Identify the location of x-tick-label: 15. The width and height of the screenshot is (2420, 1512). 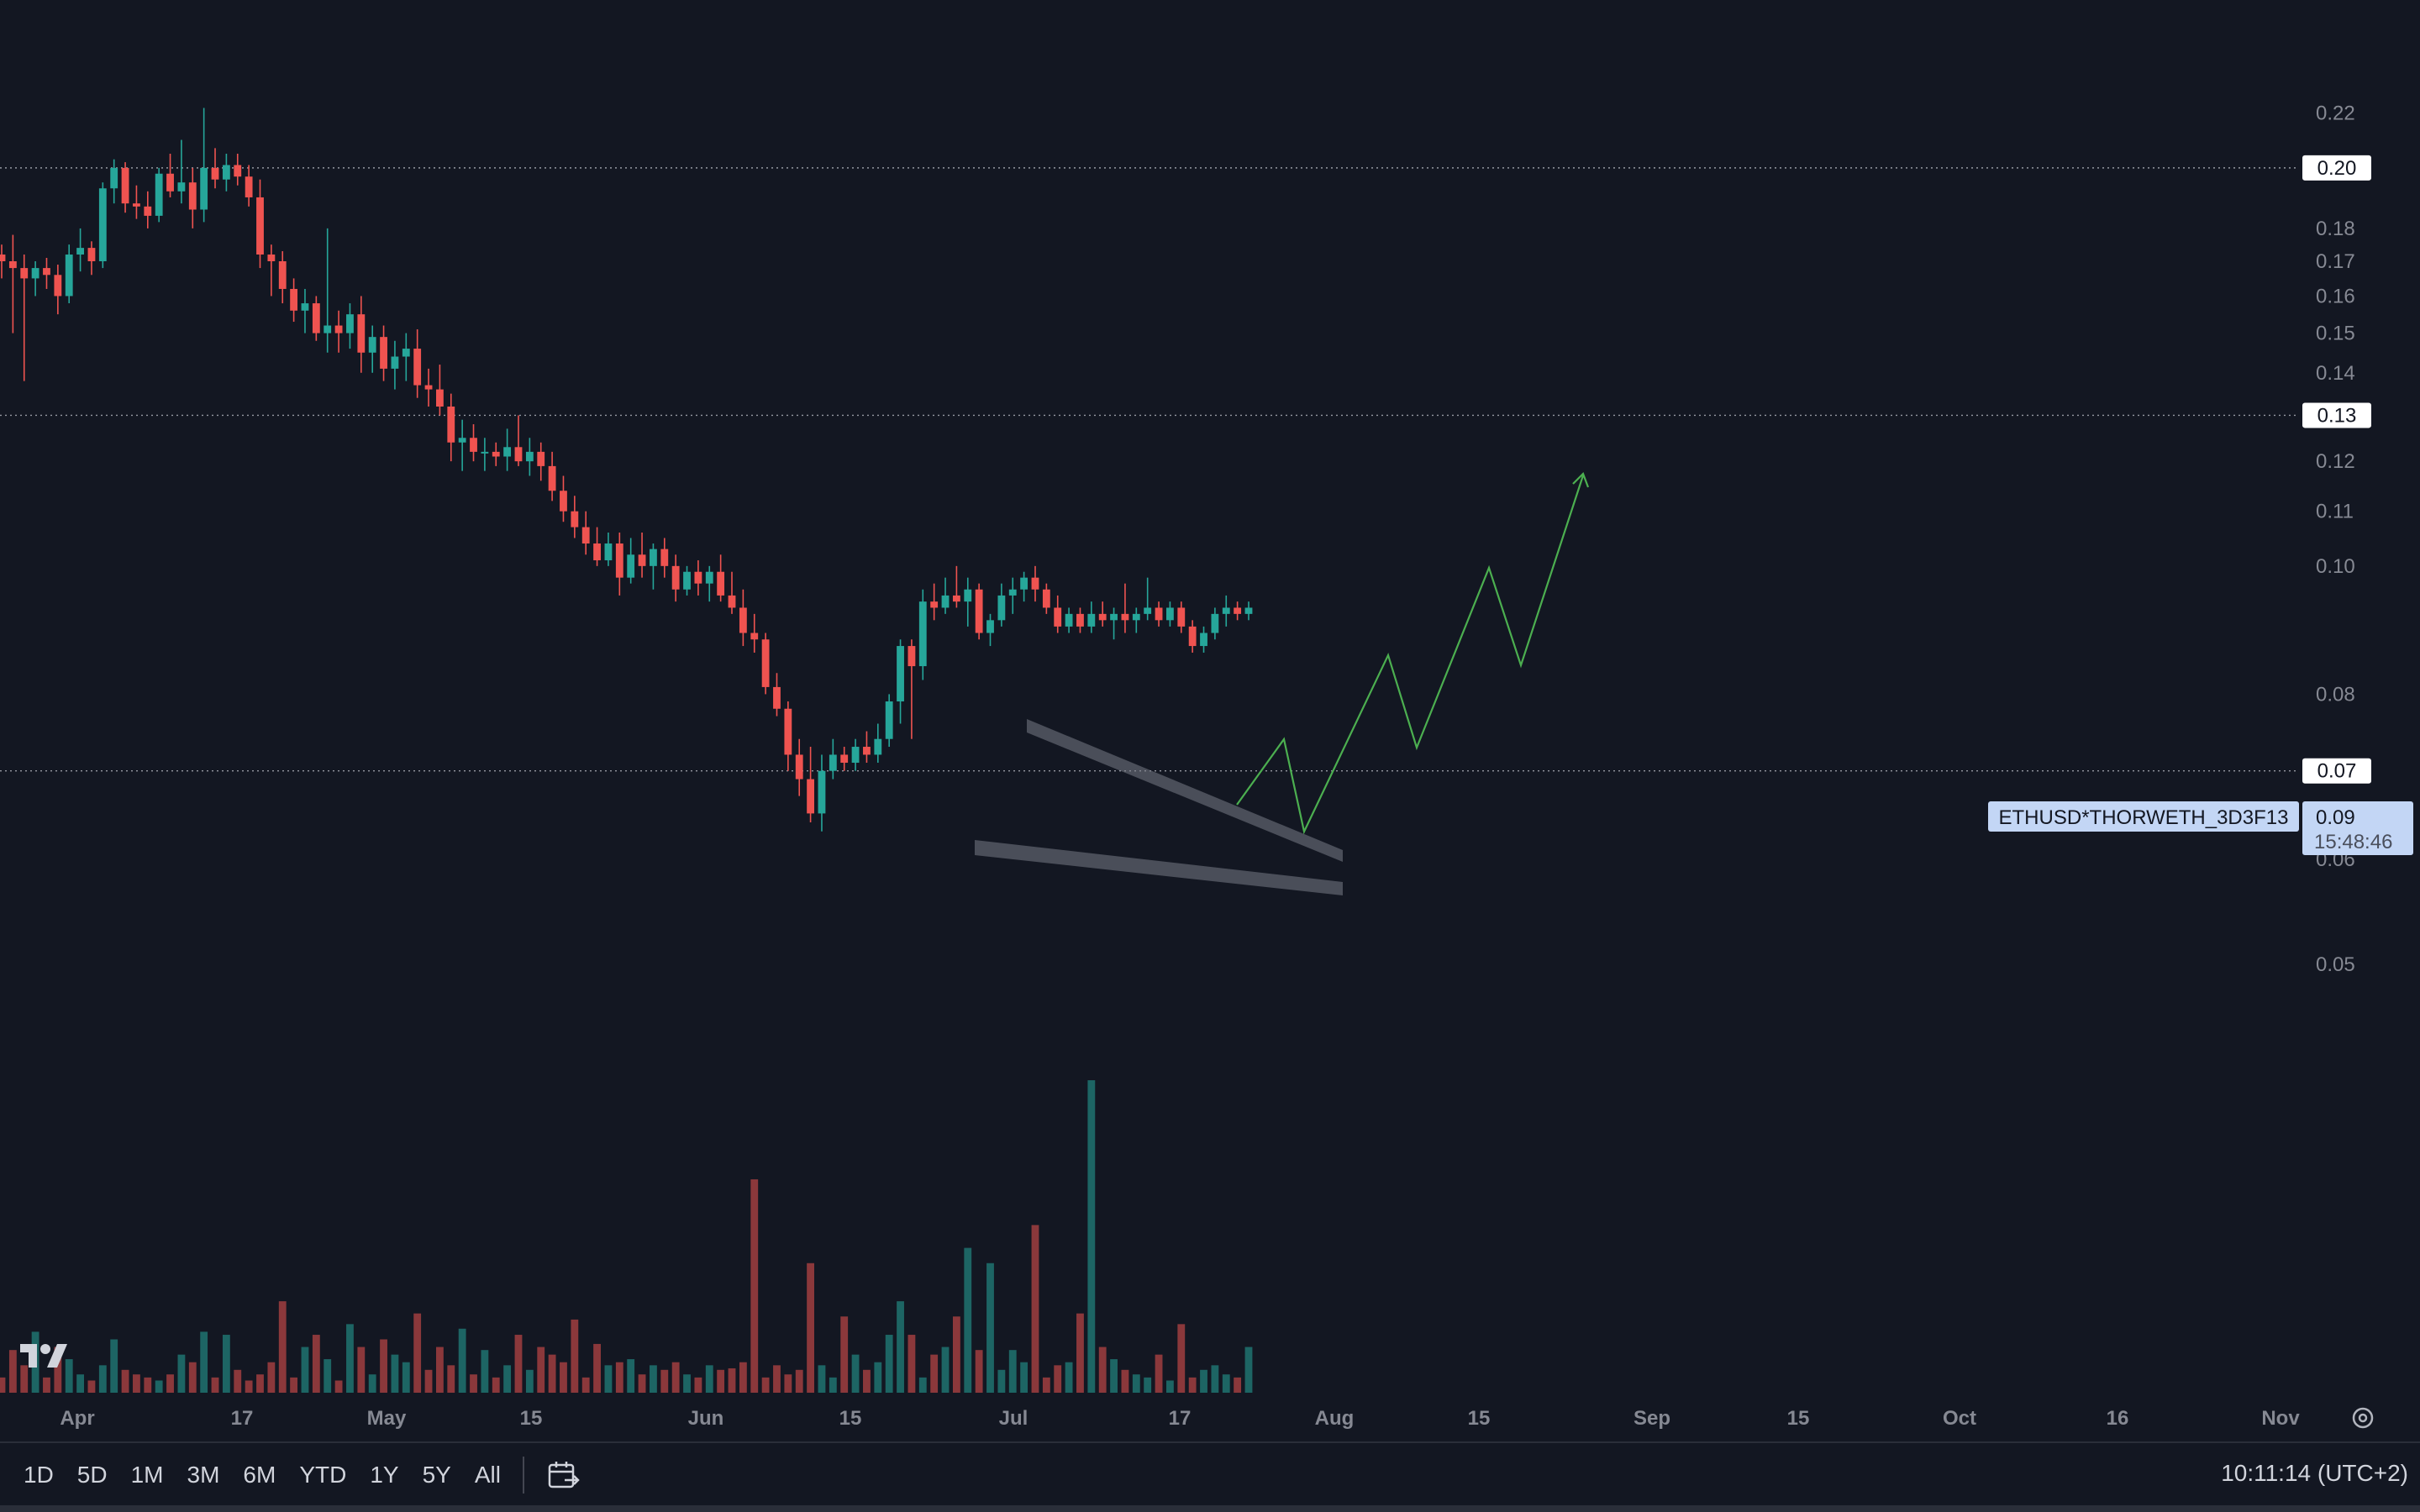
(531, 1418).